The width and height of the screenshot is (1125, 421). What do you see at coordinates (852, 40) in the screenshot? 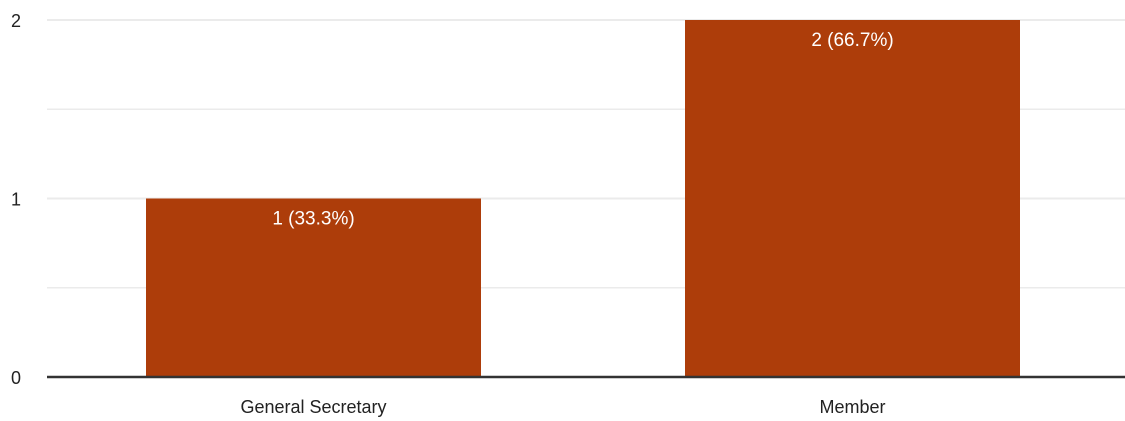
I see `bar-data-label: 2 (66.7%)` at bounding box center [852, 40].